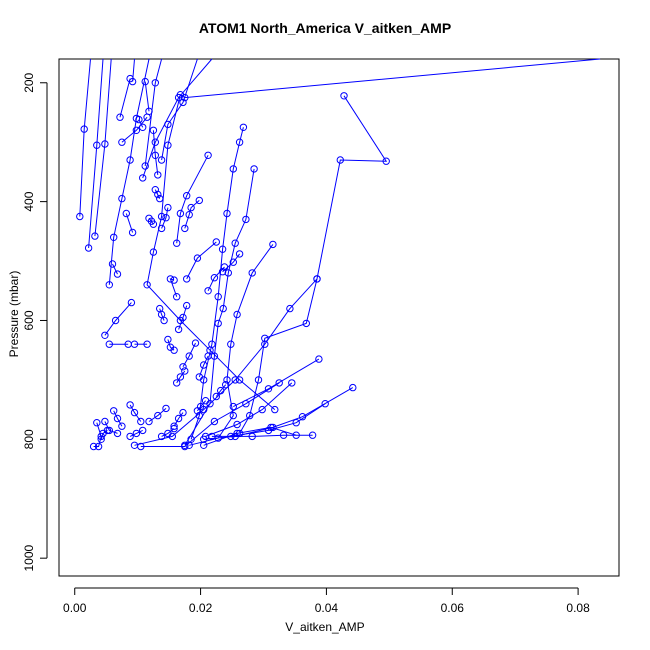 The width and height of the screenshot is (650, 650). What do you see at coordinates (14, 314) in the screenshot?
I see `y-axis-label: Pressure (mbar)` at bounding box center [14, 314].